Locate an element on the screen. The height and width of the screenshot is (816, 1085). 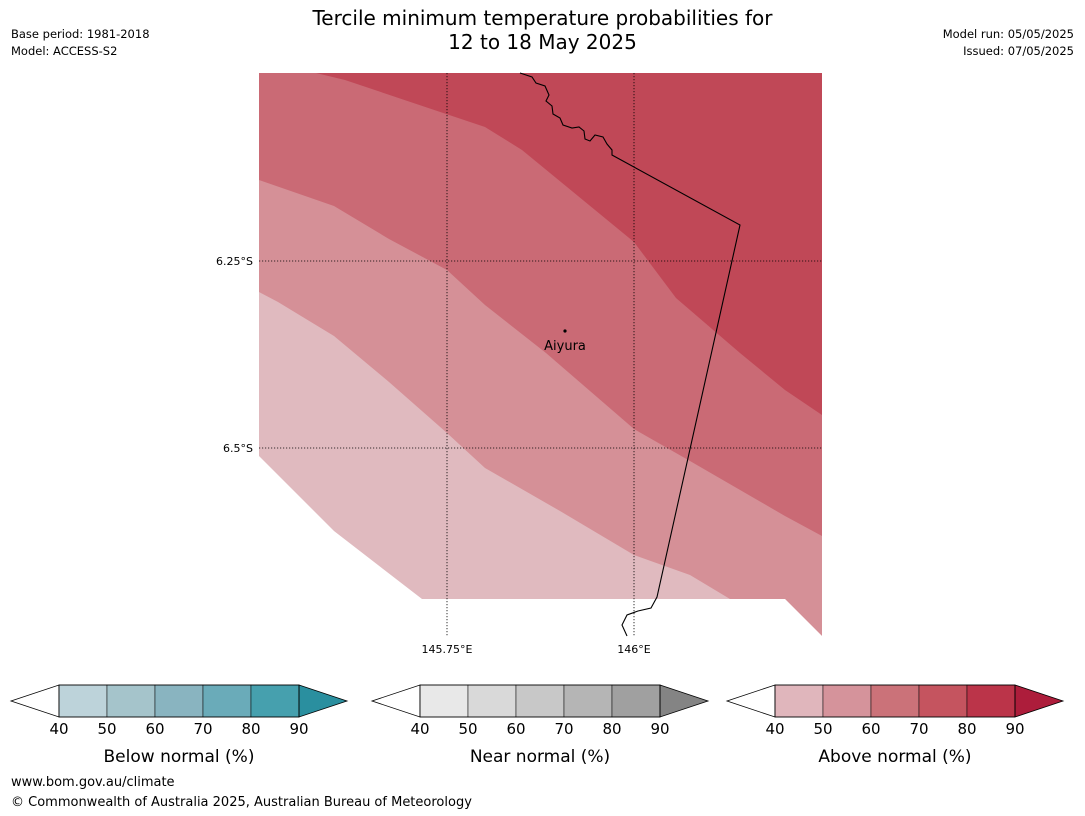
title-line-2: 12 to 18 May 2025 is located at coordinates (542, 42).